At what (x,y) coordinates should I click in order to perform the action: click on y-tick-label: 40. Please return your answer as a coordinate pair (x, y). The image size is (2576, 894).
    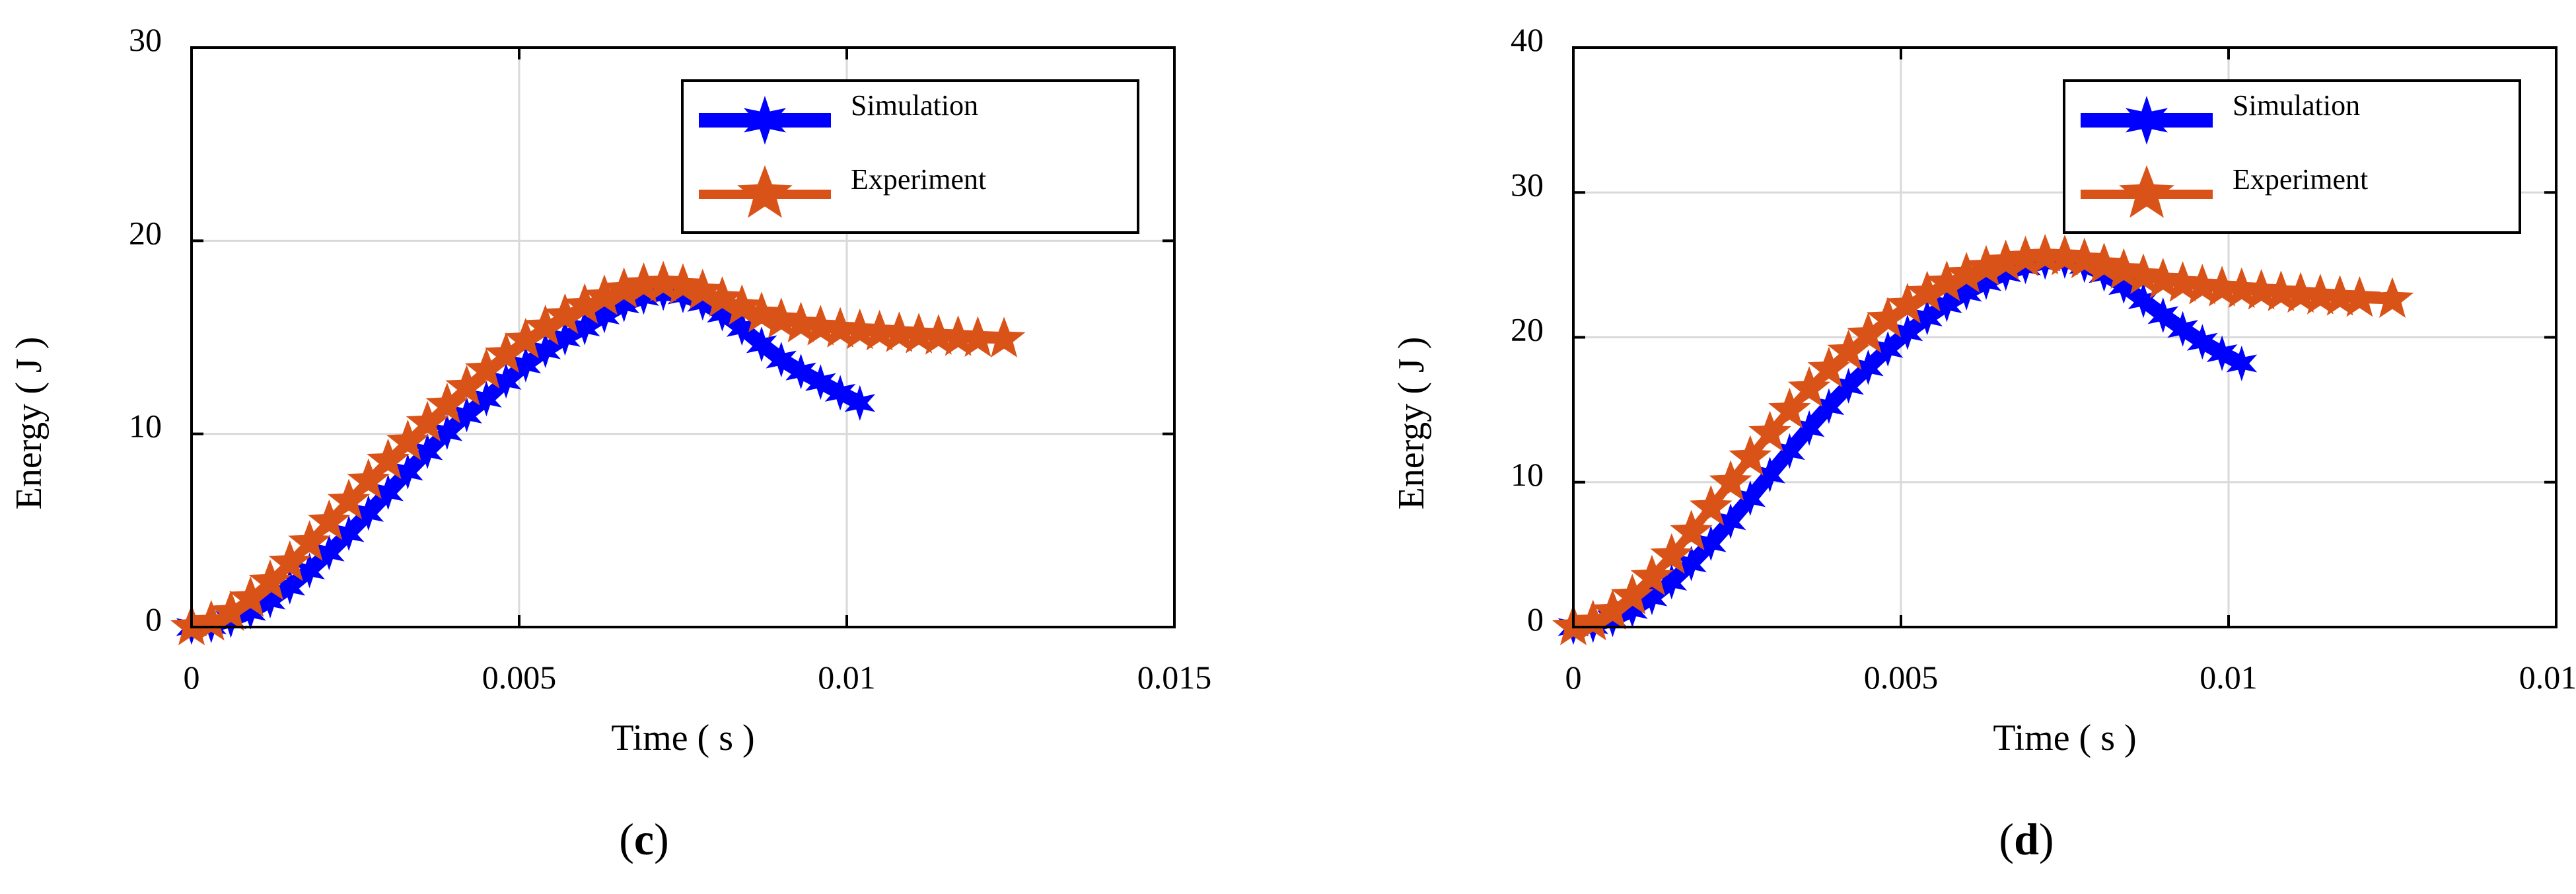
    Looking at the image, I should click on (1528, 39).